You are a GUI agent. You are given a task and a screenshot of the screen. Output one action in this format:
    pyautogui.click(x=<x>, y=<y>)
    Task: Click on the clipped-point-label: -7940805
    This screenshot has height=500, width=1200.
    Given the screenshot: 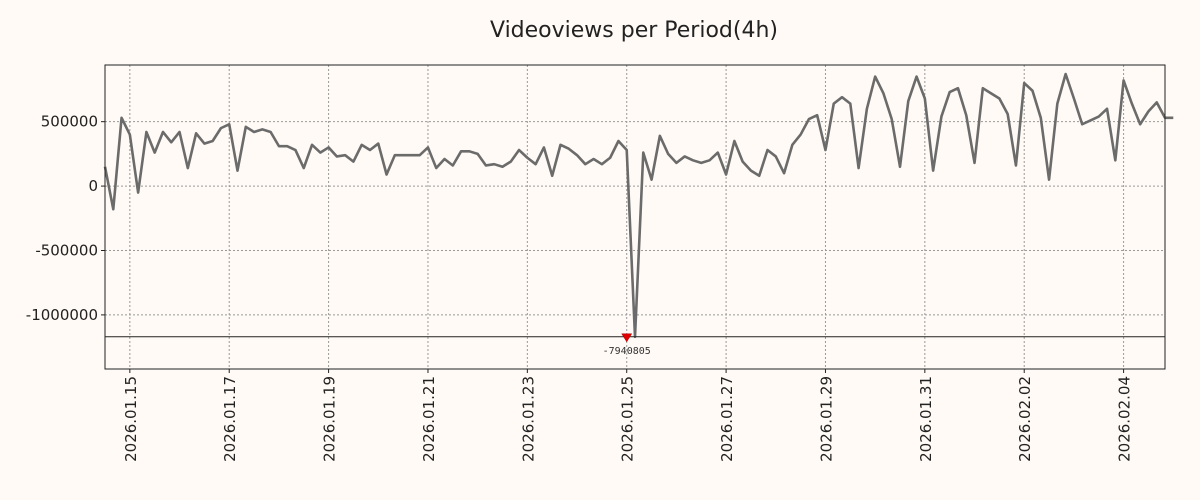 What is the action you would take?
    pyautogui.click(x=627, y=351)
    